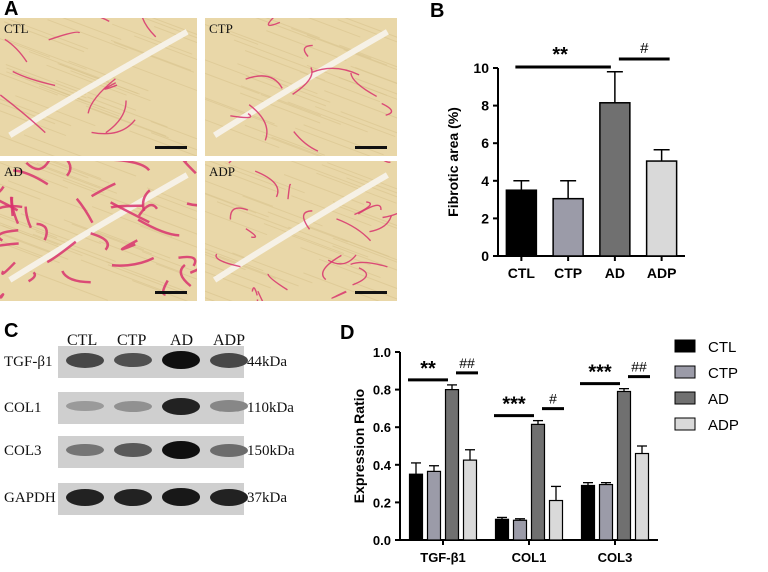 The height and width of the screenshot is (572, 768). Describe the element at coordinates (615, 273) in the screenshot. I see `x-tick-label: AD` at that location.